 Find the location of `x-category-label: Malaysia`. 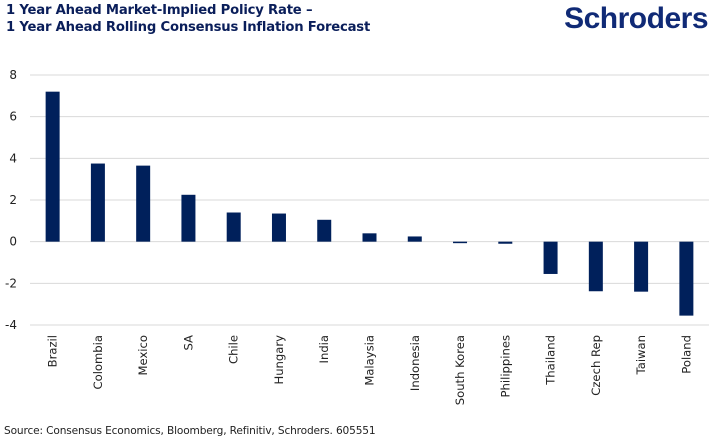

x-category-label: Malaysia is located at coordinates (370, 360).